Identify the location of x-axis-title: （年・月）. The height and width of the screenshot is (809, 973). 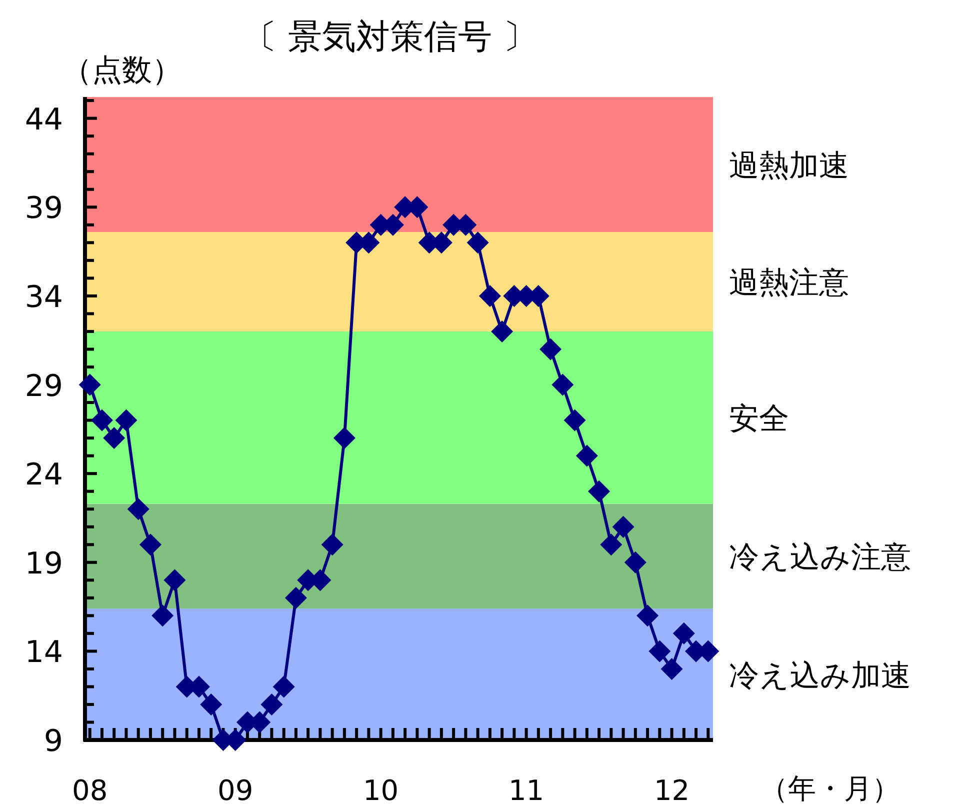
(830, 788).